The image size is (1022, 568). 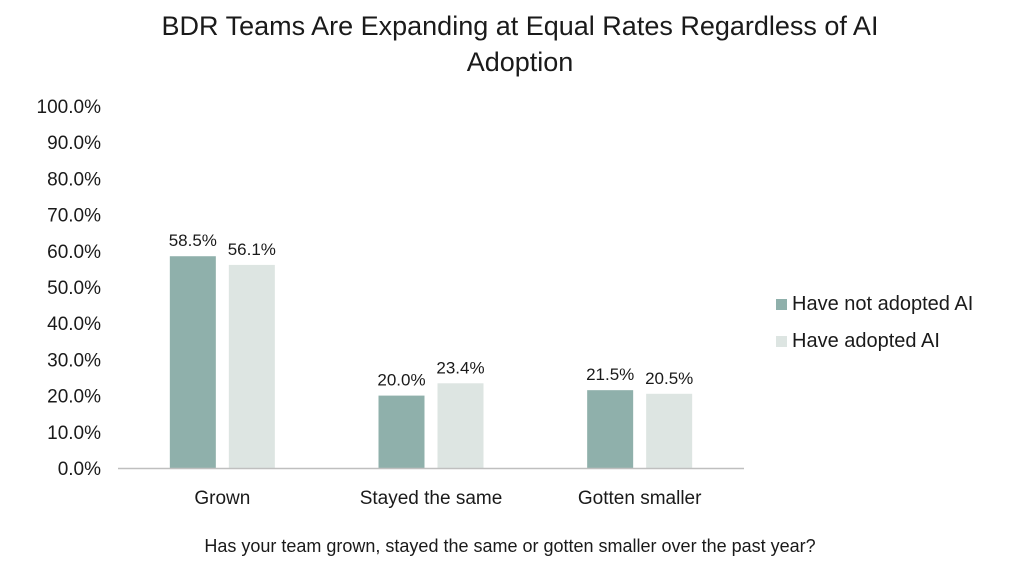 What do you see at coordinates (193, 240) in the screenshot?
I see `data-label: 58.5%` at bounding box center [193, 240].